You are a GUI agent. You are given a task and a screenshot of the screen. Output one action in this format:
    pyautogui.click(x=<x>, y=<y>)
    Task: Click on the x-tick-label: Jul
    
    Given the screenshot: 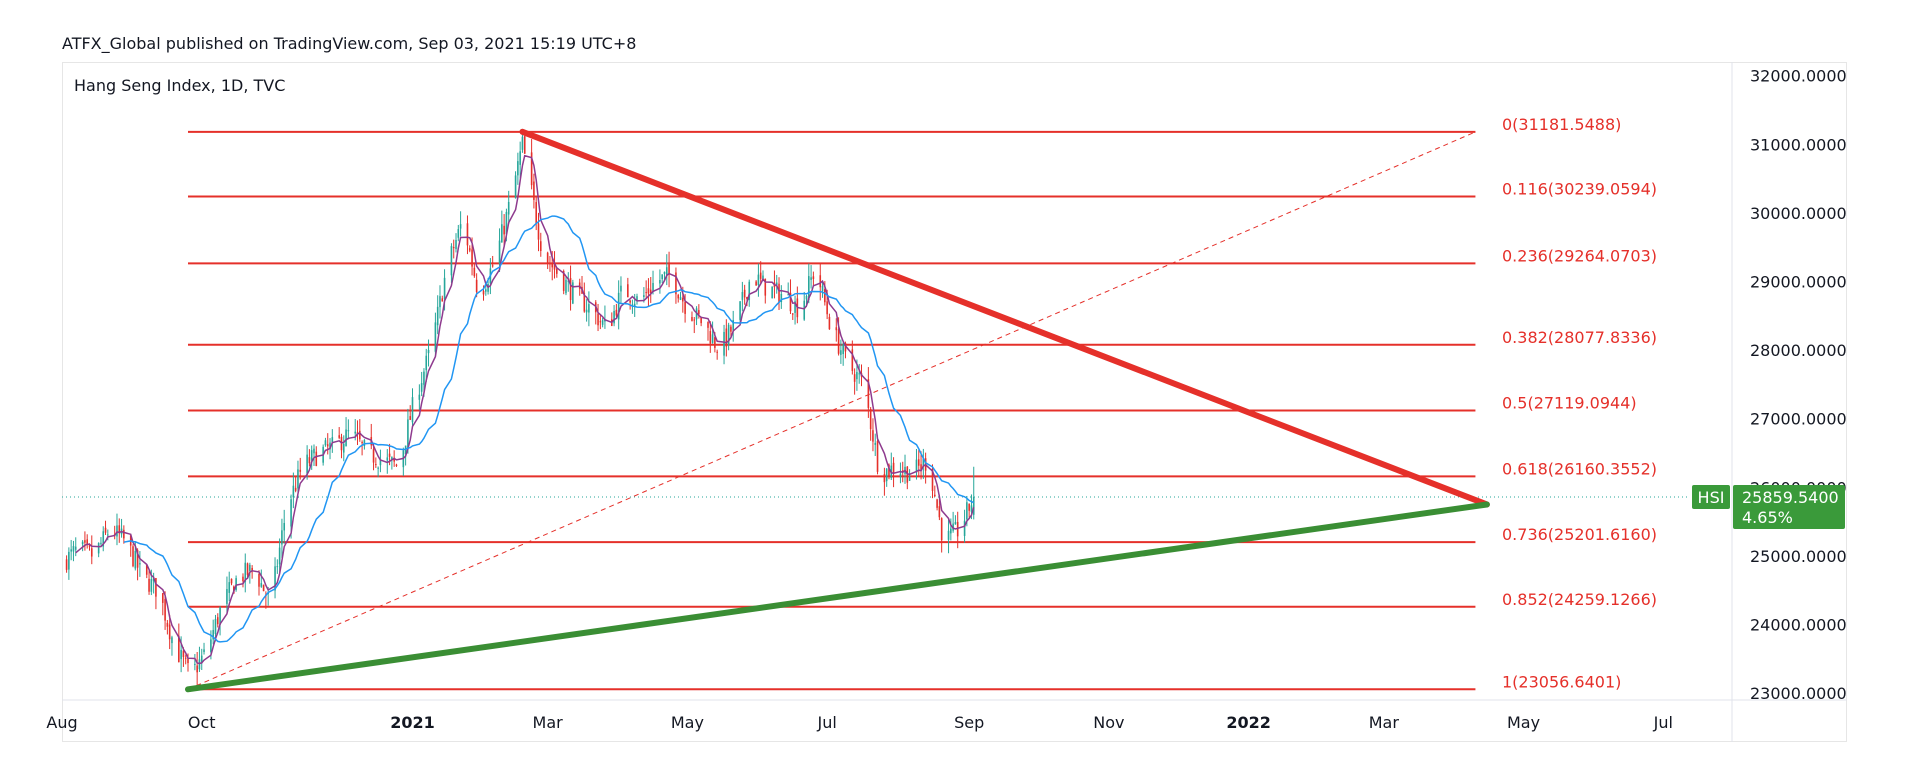 What is the action you would take?
    pyautogui.click(x=1663, y=722)
    